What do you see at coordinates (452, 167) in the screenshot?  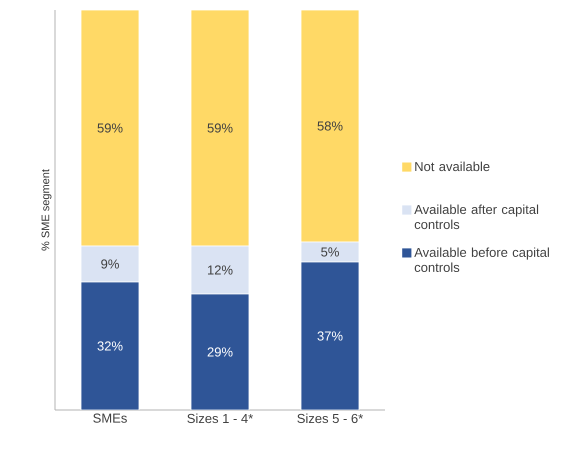 I see `legend-label: Not available` at bounding box center [452, 167].